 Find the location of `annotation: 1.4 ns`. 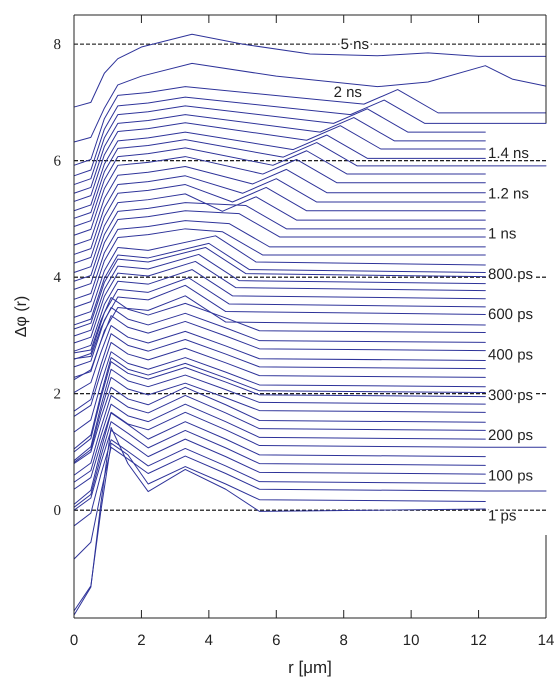

annotation: 1.4 ns is located at coordinates (508, 153).